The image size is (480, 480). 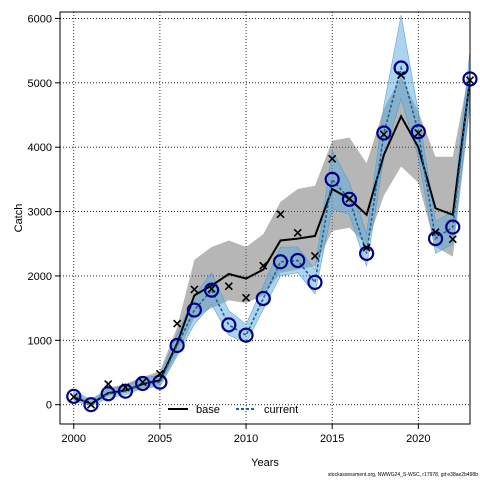 I want to click on legend: base current, so click(x=233, y=410).